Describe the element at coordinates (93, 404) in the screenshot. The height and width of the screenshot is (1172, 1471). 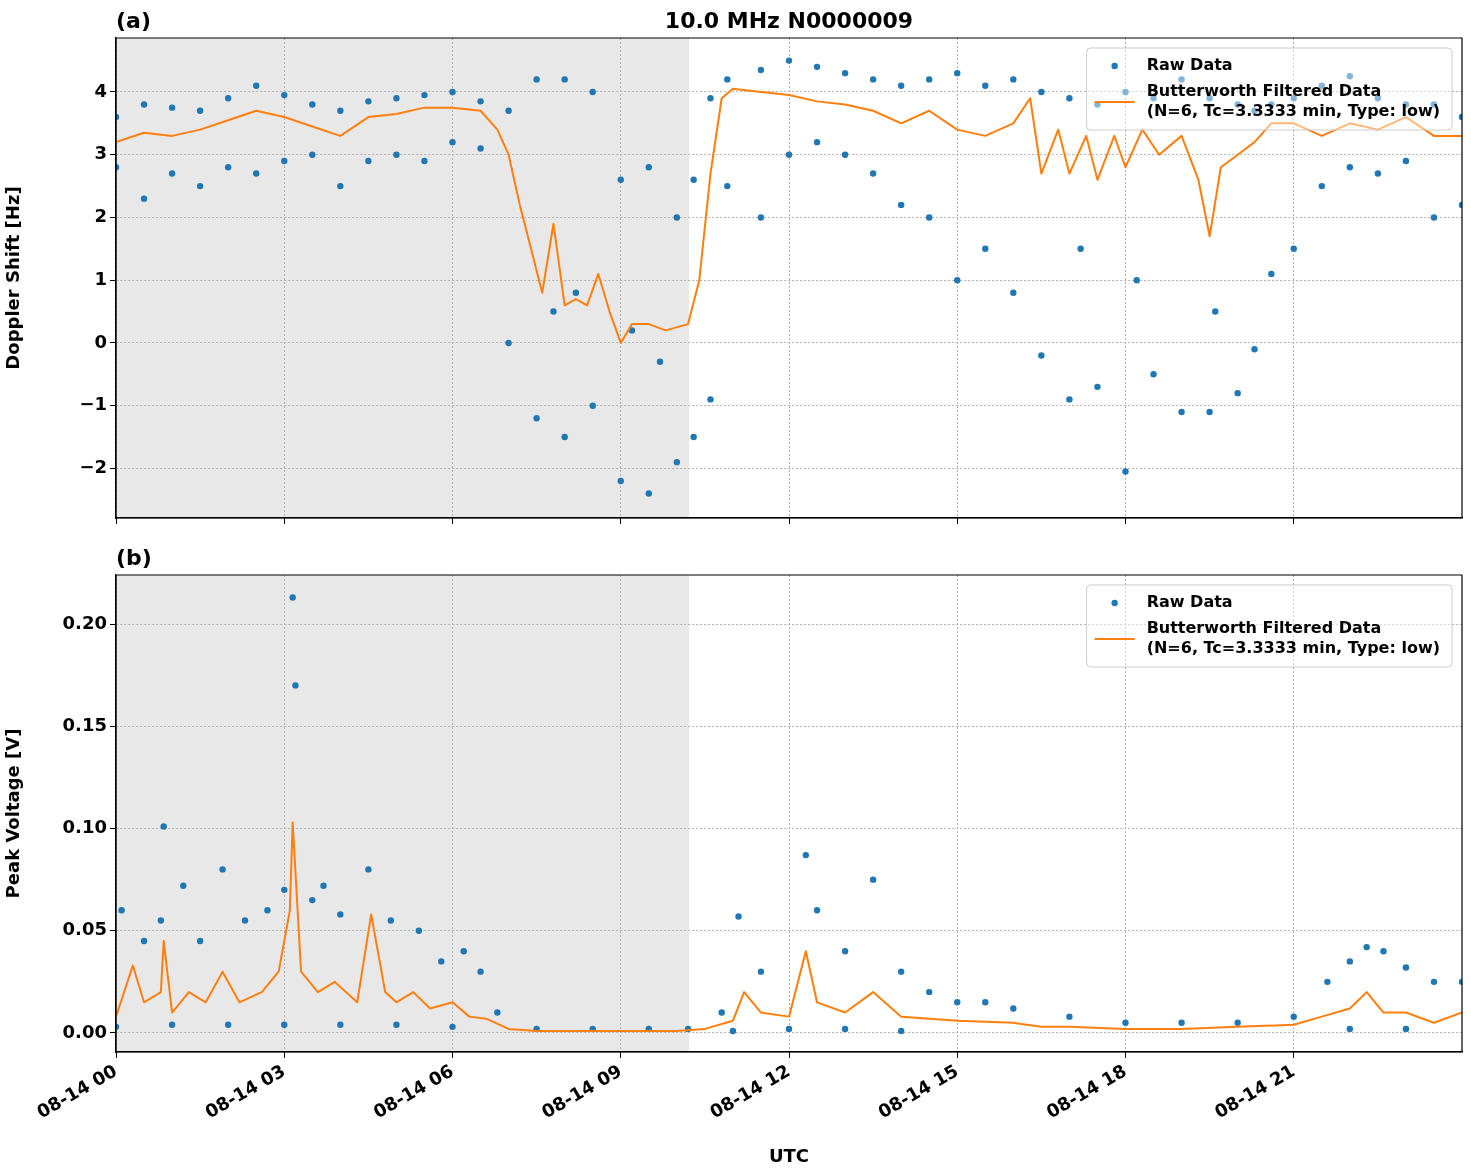
I see `y-tick-label: −1` at that location.